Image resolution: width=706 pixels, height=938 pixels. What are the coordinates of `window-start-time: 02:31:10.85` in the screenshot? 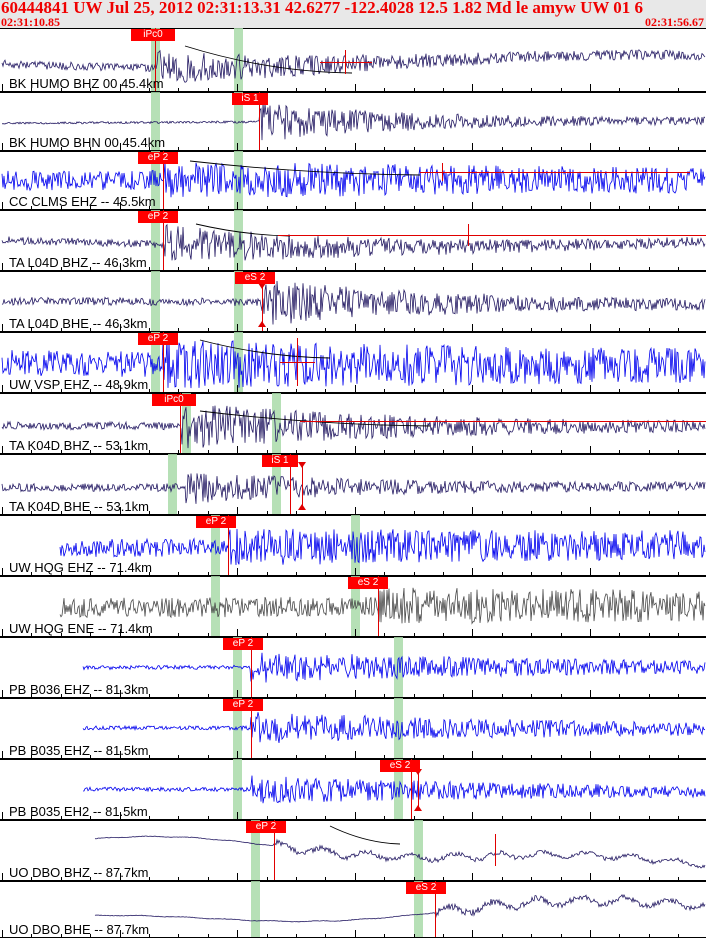 It's located at (30, 22).